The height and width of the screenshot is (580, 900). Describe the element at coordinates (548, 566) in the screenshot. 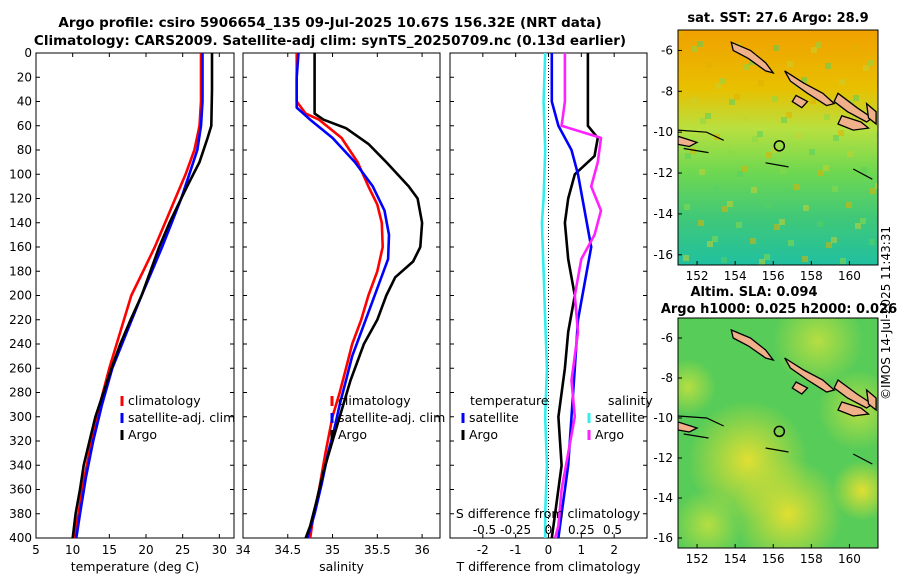

I see `x-axis-label: T difference from climatology` at that location.